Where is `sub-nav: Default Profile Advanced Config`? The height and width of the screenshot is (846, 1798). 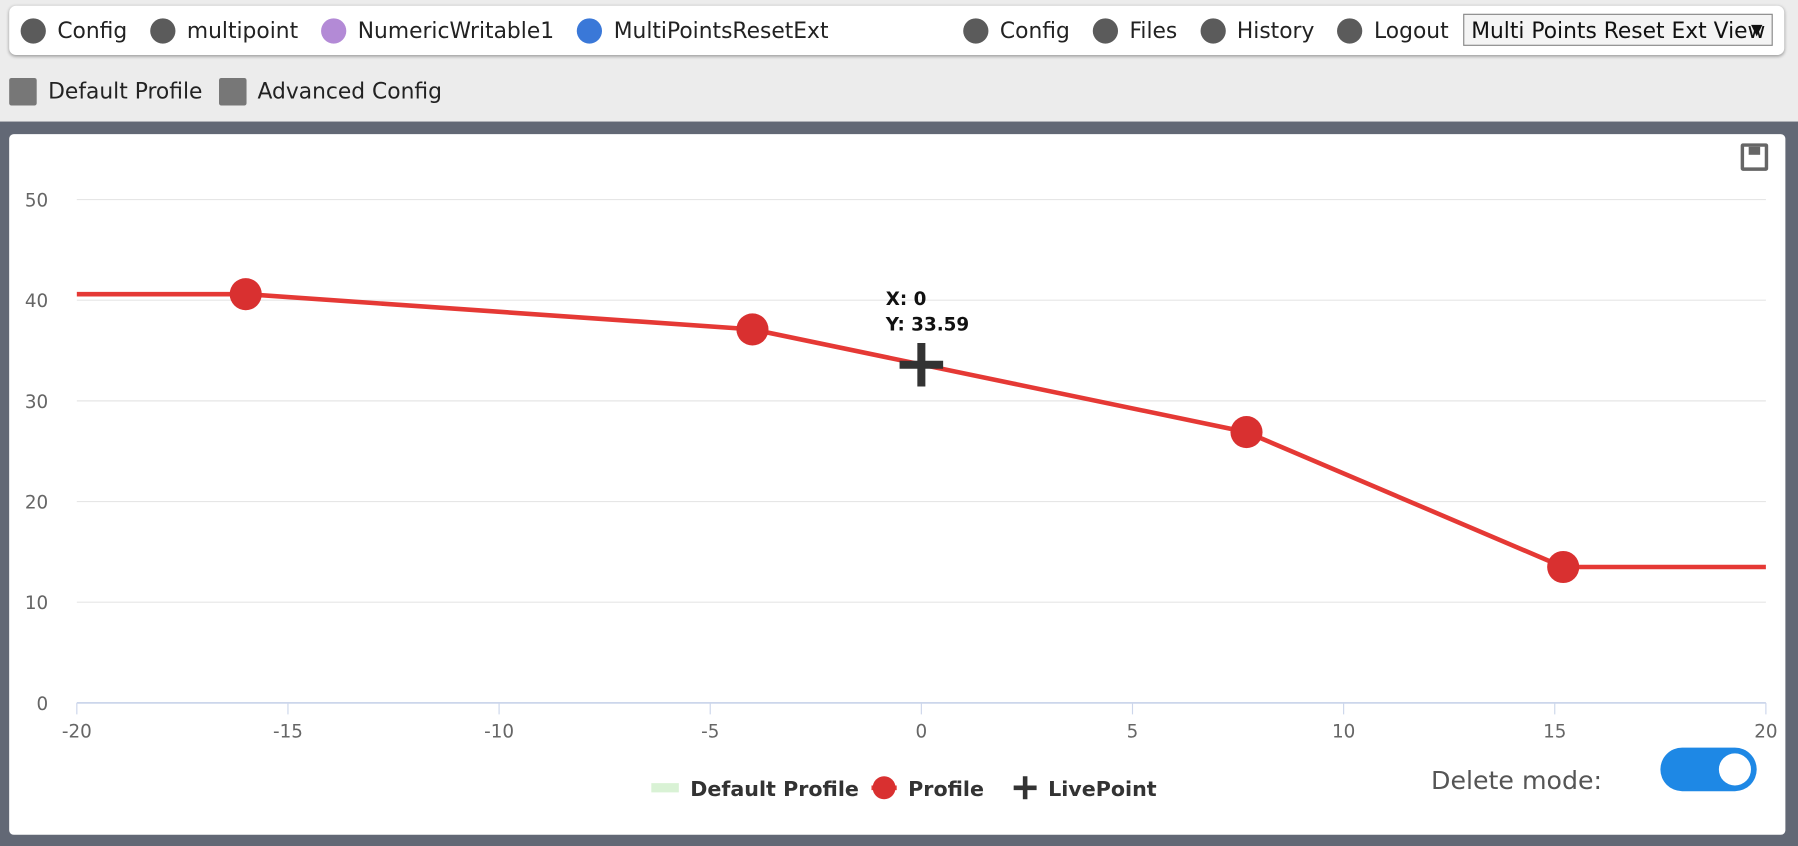
sub-nav: Default Profile Advanced Config is located at coordinates (233, 92).